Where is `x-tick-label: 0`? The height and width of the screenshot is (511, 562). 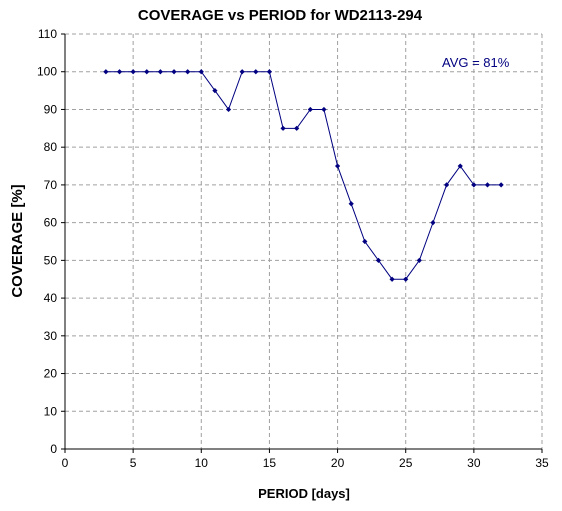
x-tick-label: 0 is located at coordinates (65, 463).